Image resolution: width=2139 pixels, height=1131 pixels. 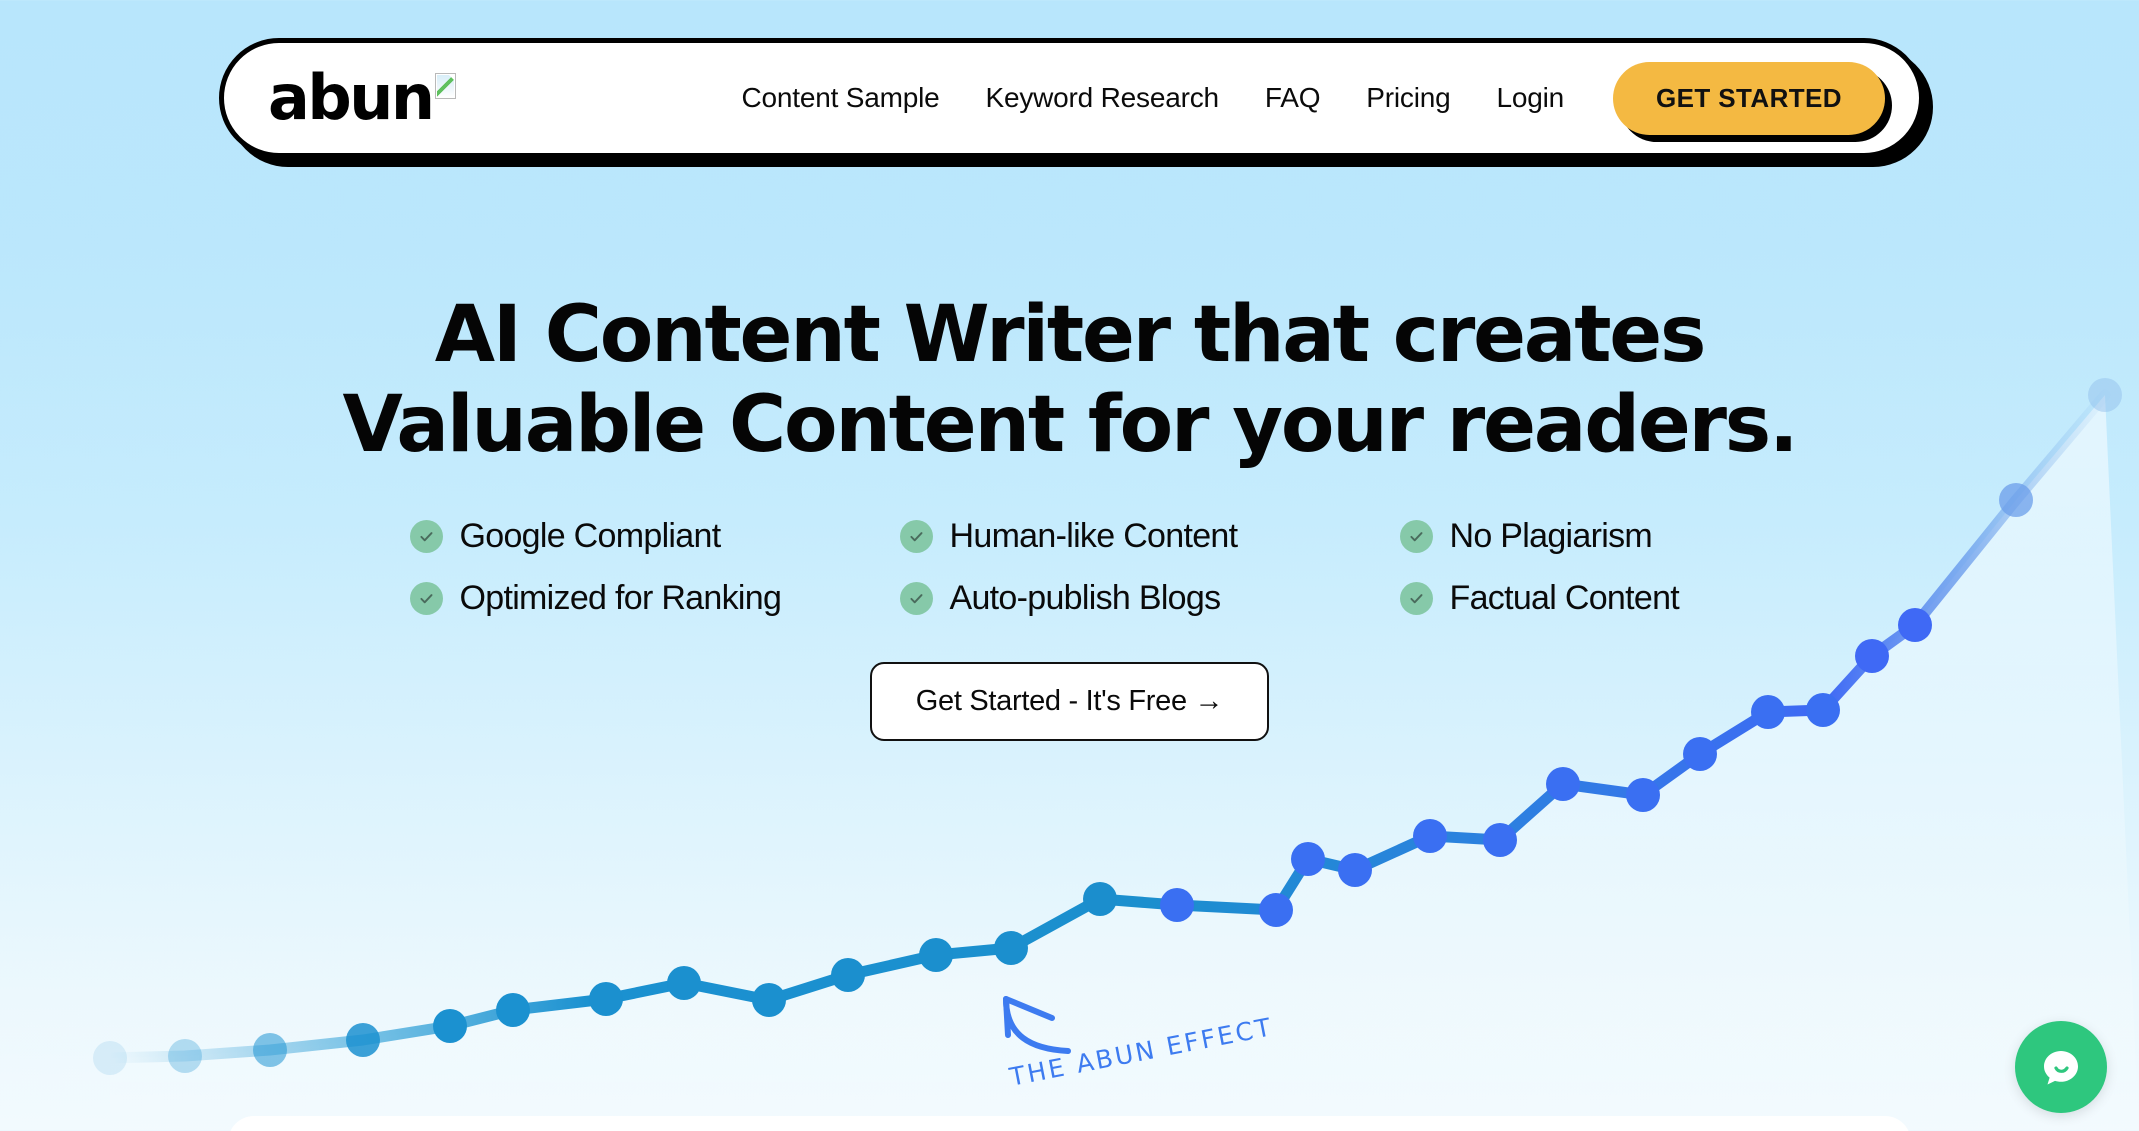 I want to click on feature-item-auto-publish-blogs: Auto-publish Blogs, so click(x=1149, y=598).